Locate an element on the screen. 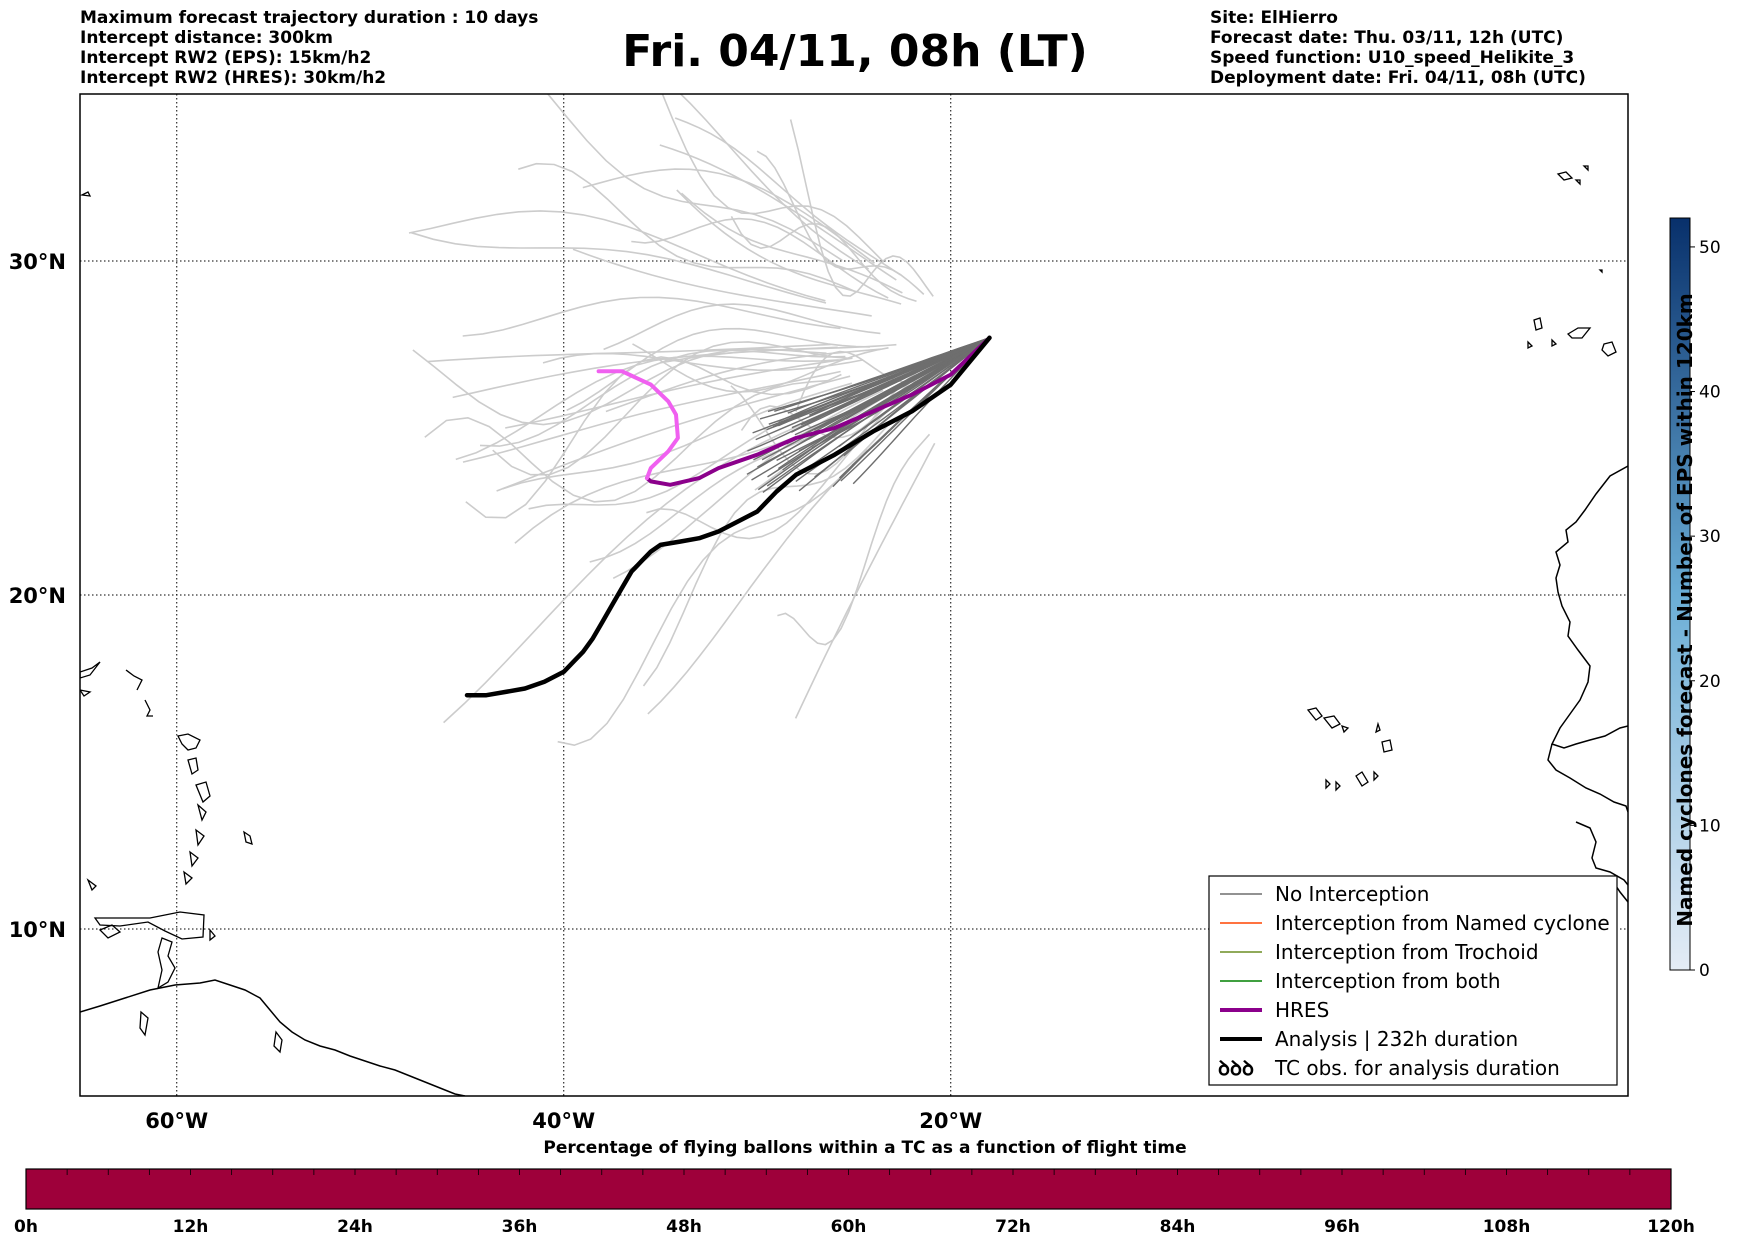 Image resolution: width=1752 pixels, height=1241 pixels. legend-label: Interception from Named cyclone is located at coordinates (1442, 923).